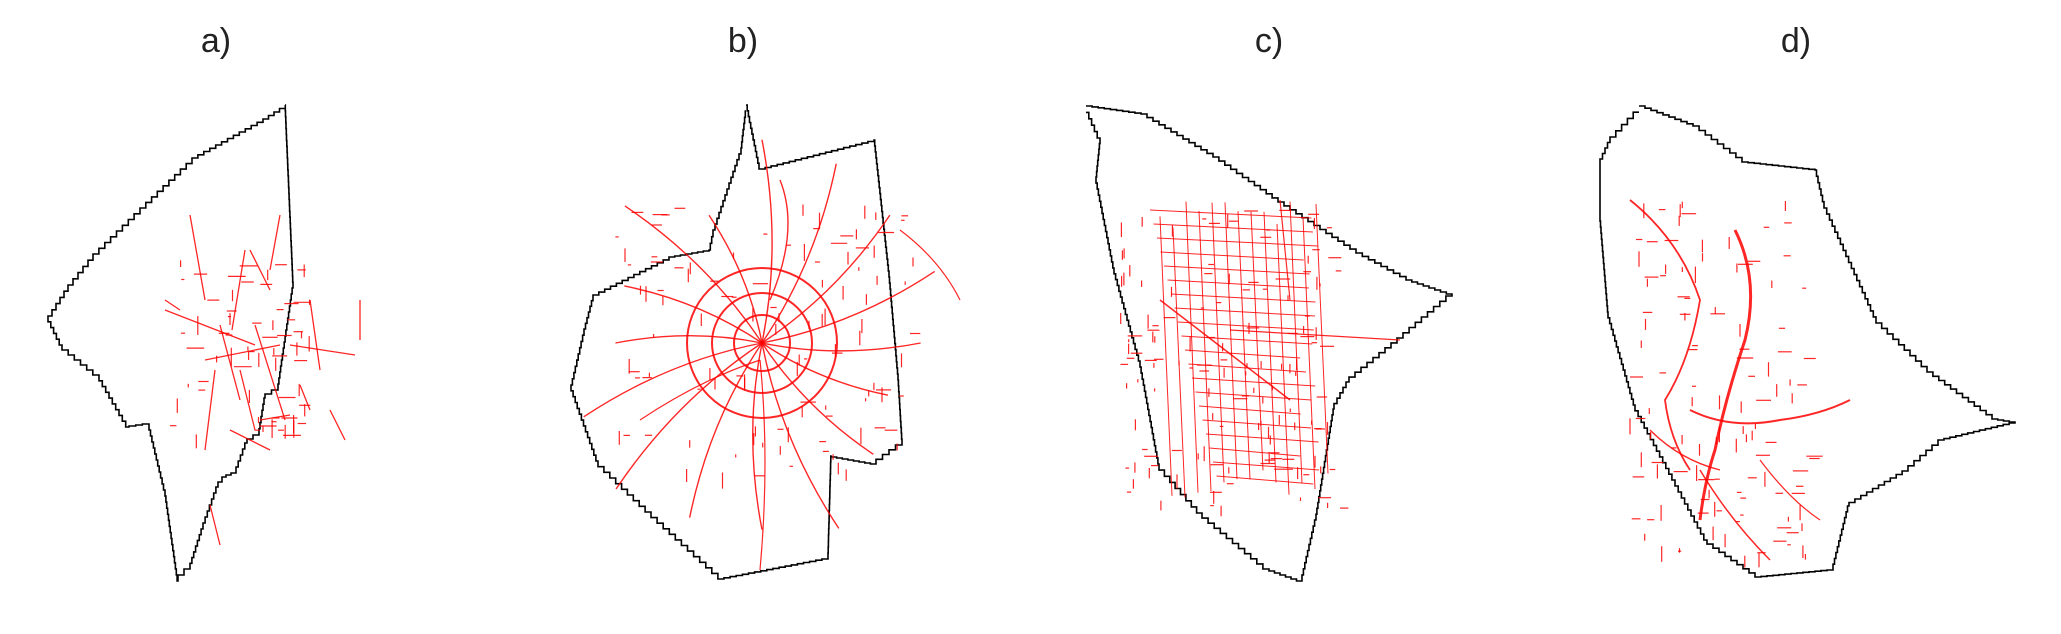  I want to click on map-panel-a, so click(204, 343).